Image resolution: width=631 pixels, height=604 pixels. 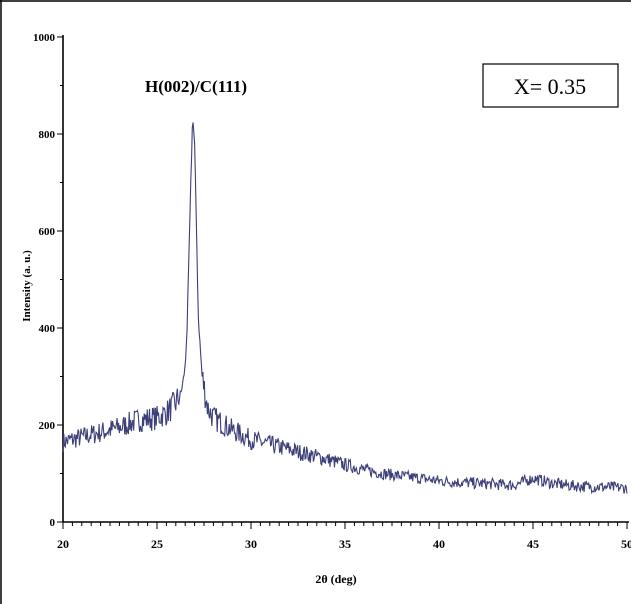 What do you see at coordinates (251, 544) in the screenshot?
I see `x-tick-label: 30` at bounding box center [251, 544].